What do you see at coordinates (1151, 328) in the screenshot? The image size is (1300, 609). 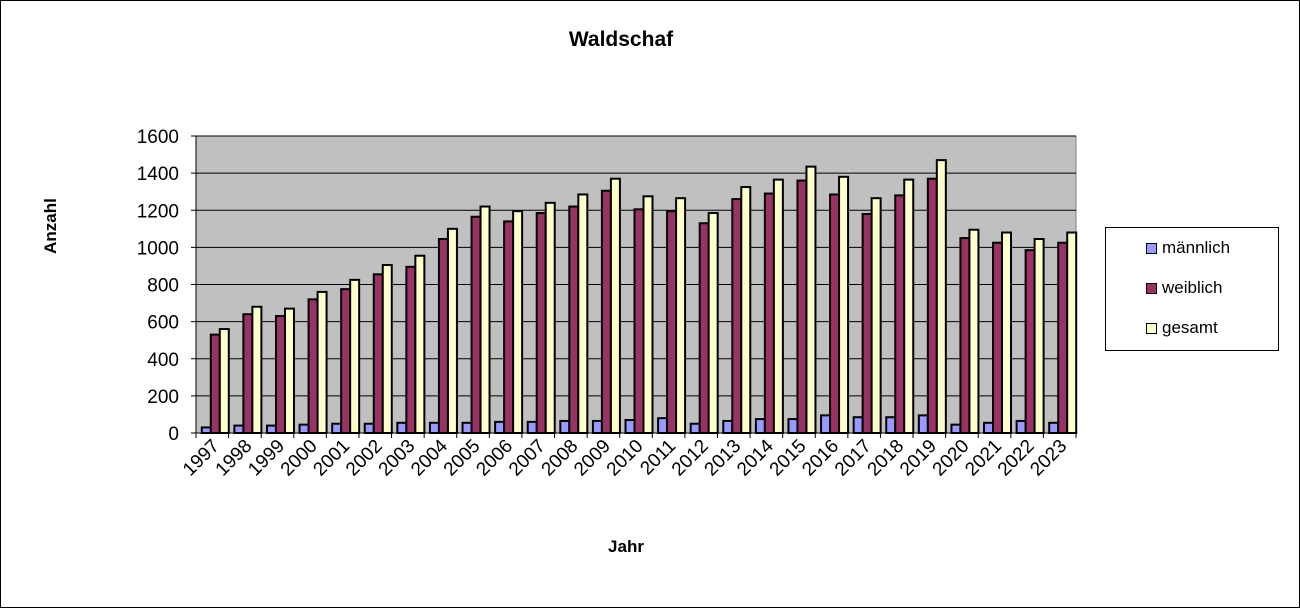 I see `legend-swatch-gesamt` at bounding box center [1151, 328].